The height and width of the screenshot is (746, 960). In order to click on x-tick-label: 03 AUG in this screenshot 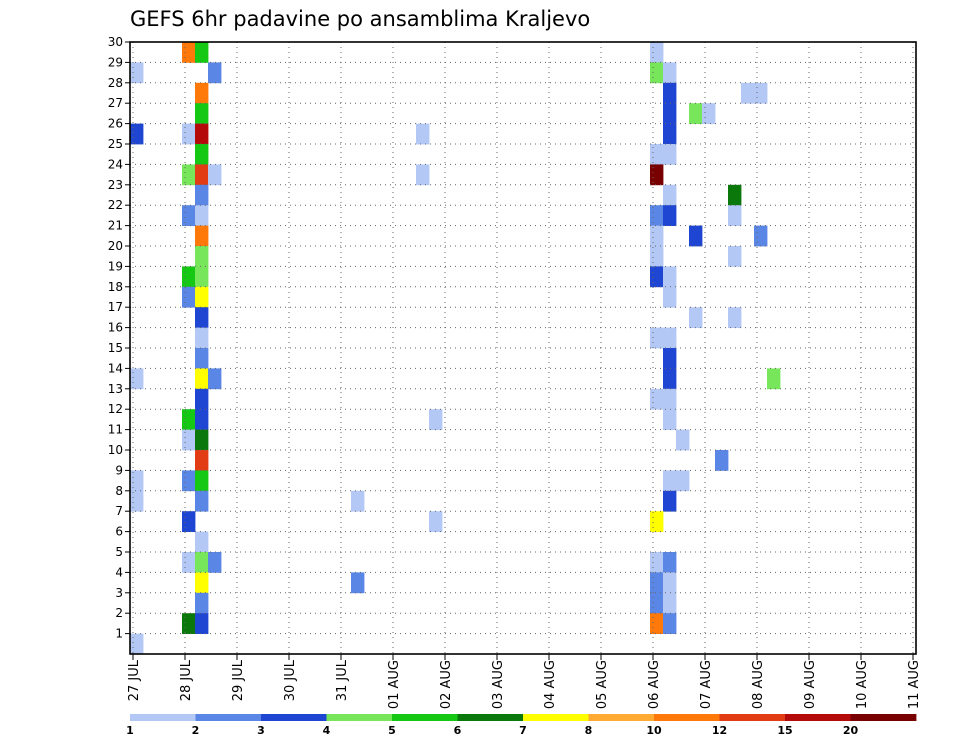, I will do `click(498, 684)`.